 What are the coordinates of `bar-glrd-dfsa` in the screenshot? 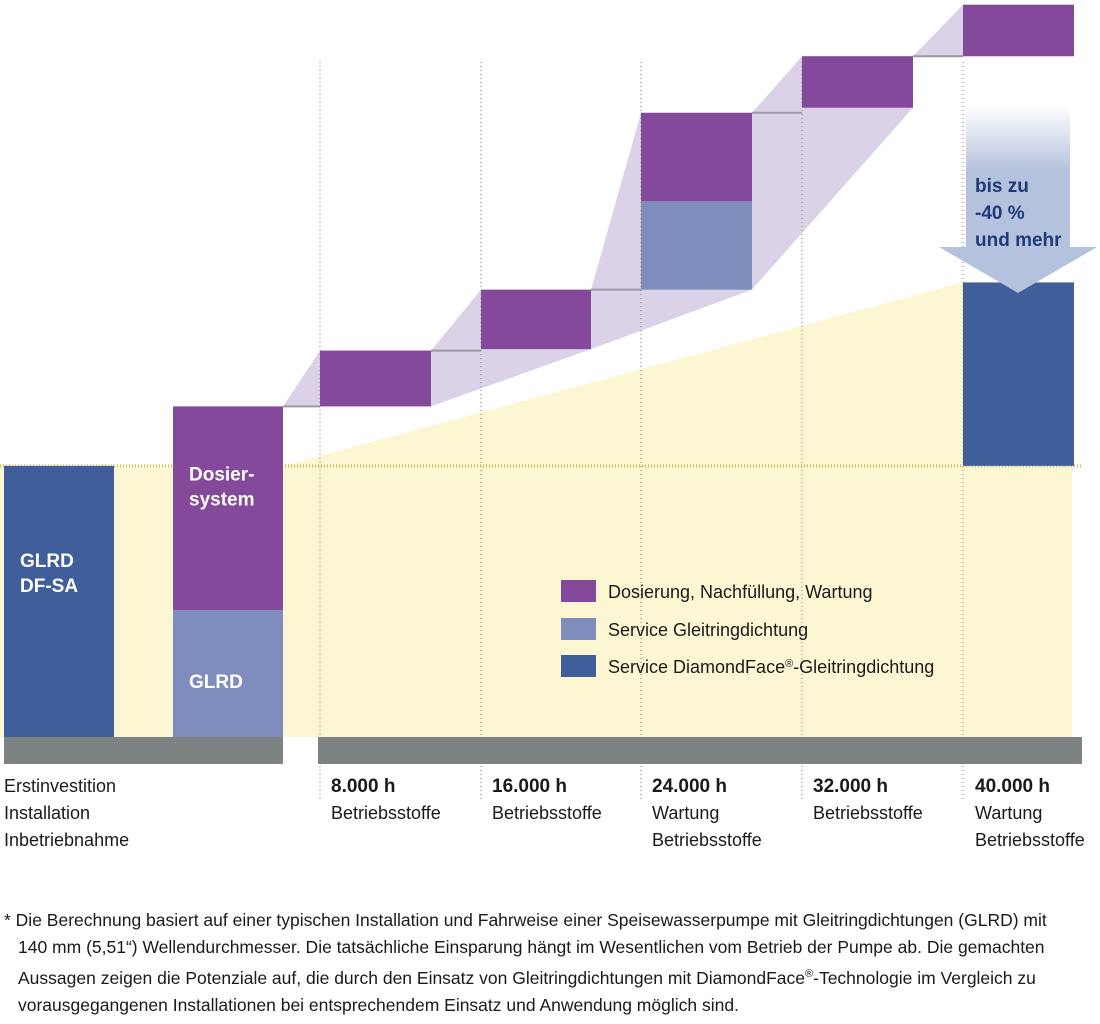 It's located at (59, 601).